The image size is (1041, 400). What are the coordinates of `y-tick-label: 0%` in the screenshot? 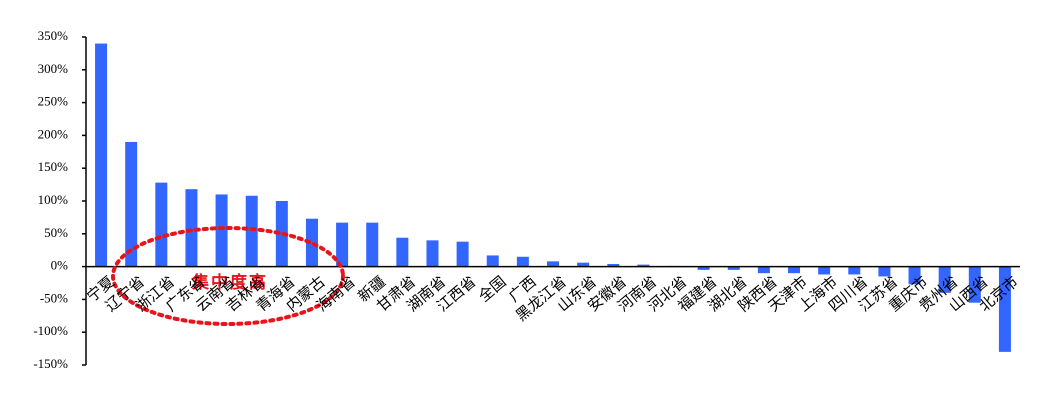 It's located at (60, 265).